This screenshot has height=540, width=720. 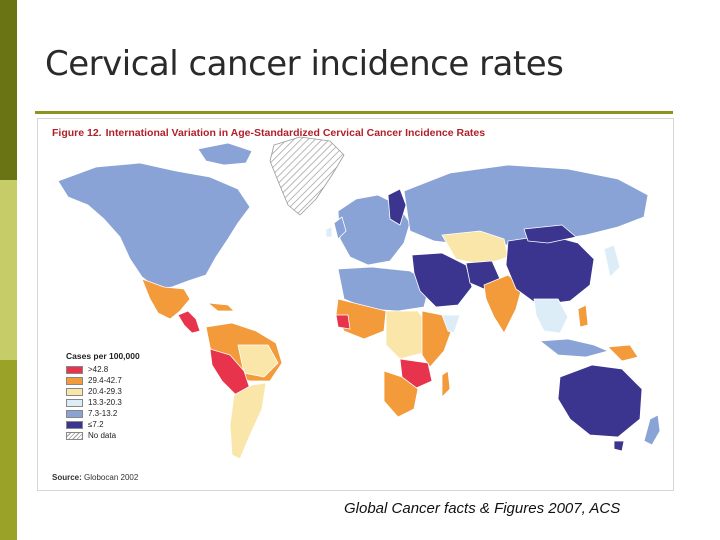 I want to click on region-southeast-asia, so click(x=551, y=316).